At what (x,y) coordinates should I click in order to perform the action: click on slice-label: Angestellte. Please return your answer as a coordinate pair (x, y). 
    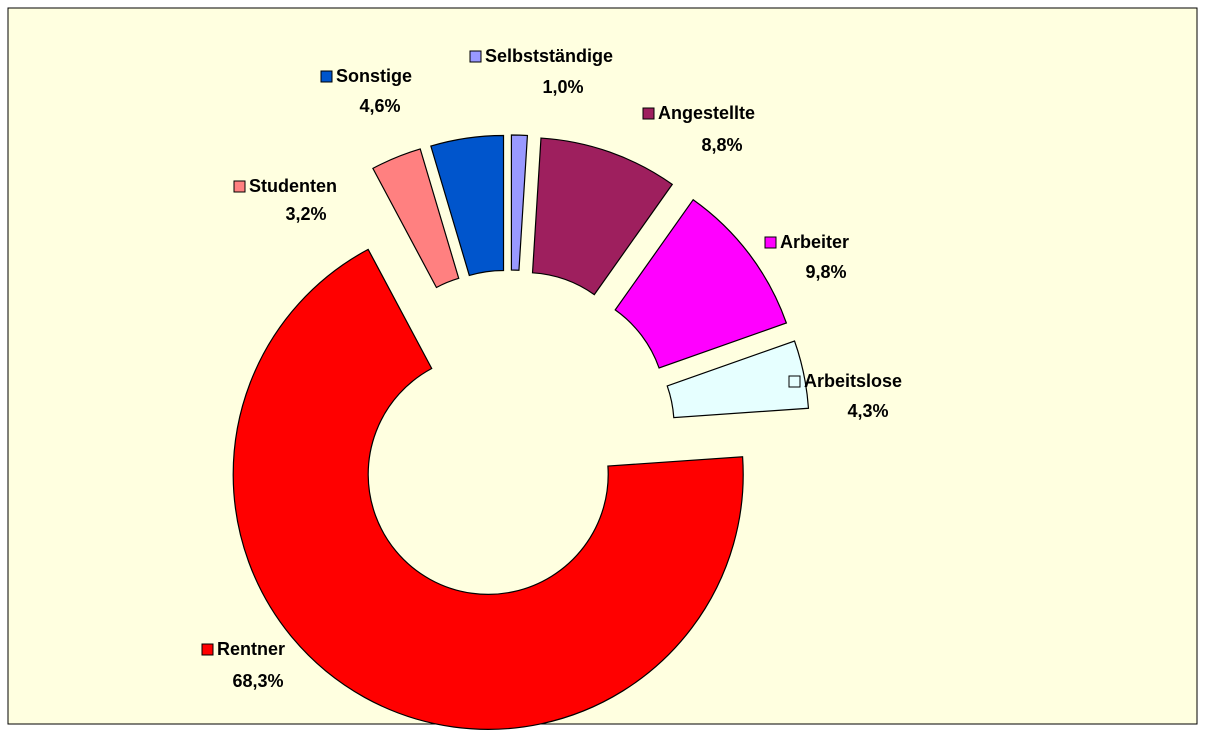
    Looking at the image, I should click on (706, 113).